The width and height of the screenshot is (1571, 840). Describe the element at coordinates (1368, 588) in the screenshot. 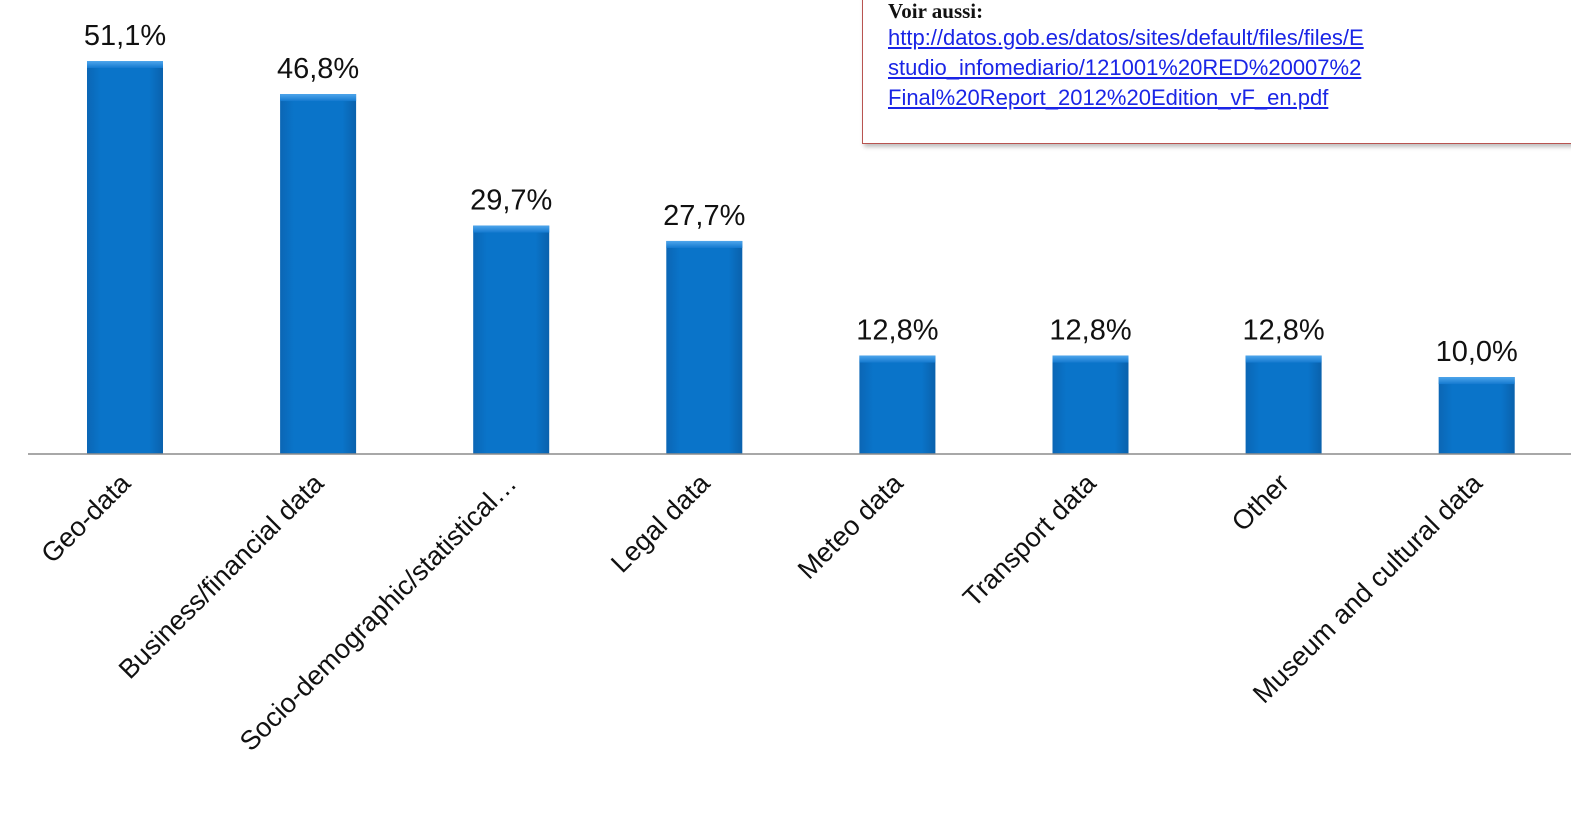

I see `category-label-8: Museum and cultural data` at that location.